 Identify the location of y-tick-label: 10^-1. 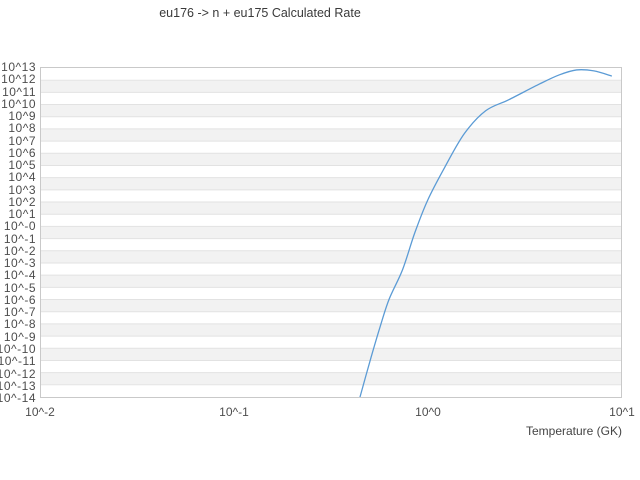
(19, 238).